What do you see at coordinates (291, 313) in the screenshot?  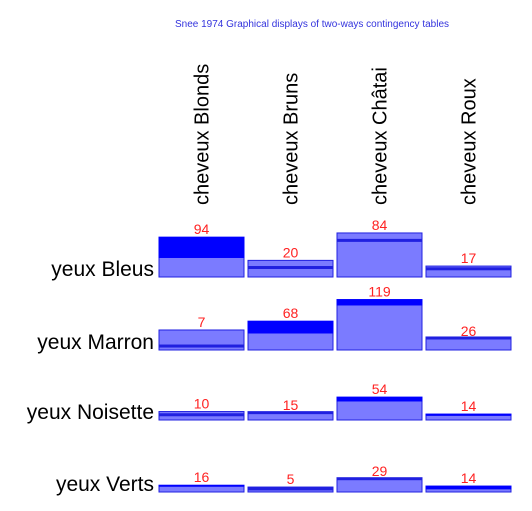 I see `value-label: 68` at bounding box center [291, 313].